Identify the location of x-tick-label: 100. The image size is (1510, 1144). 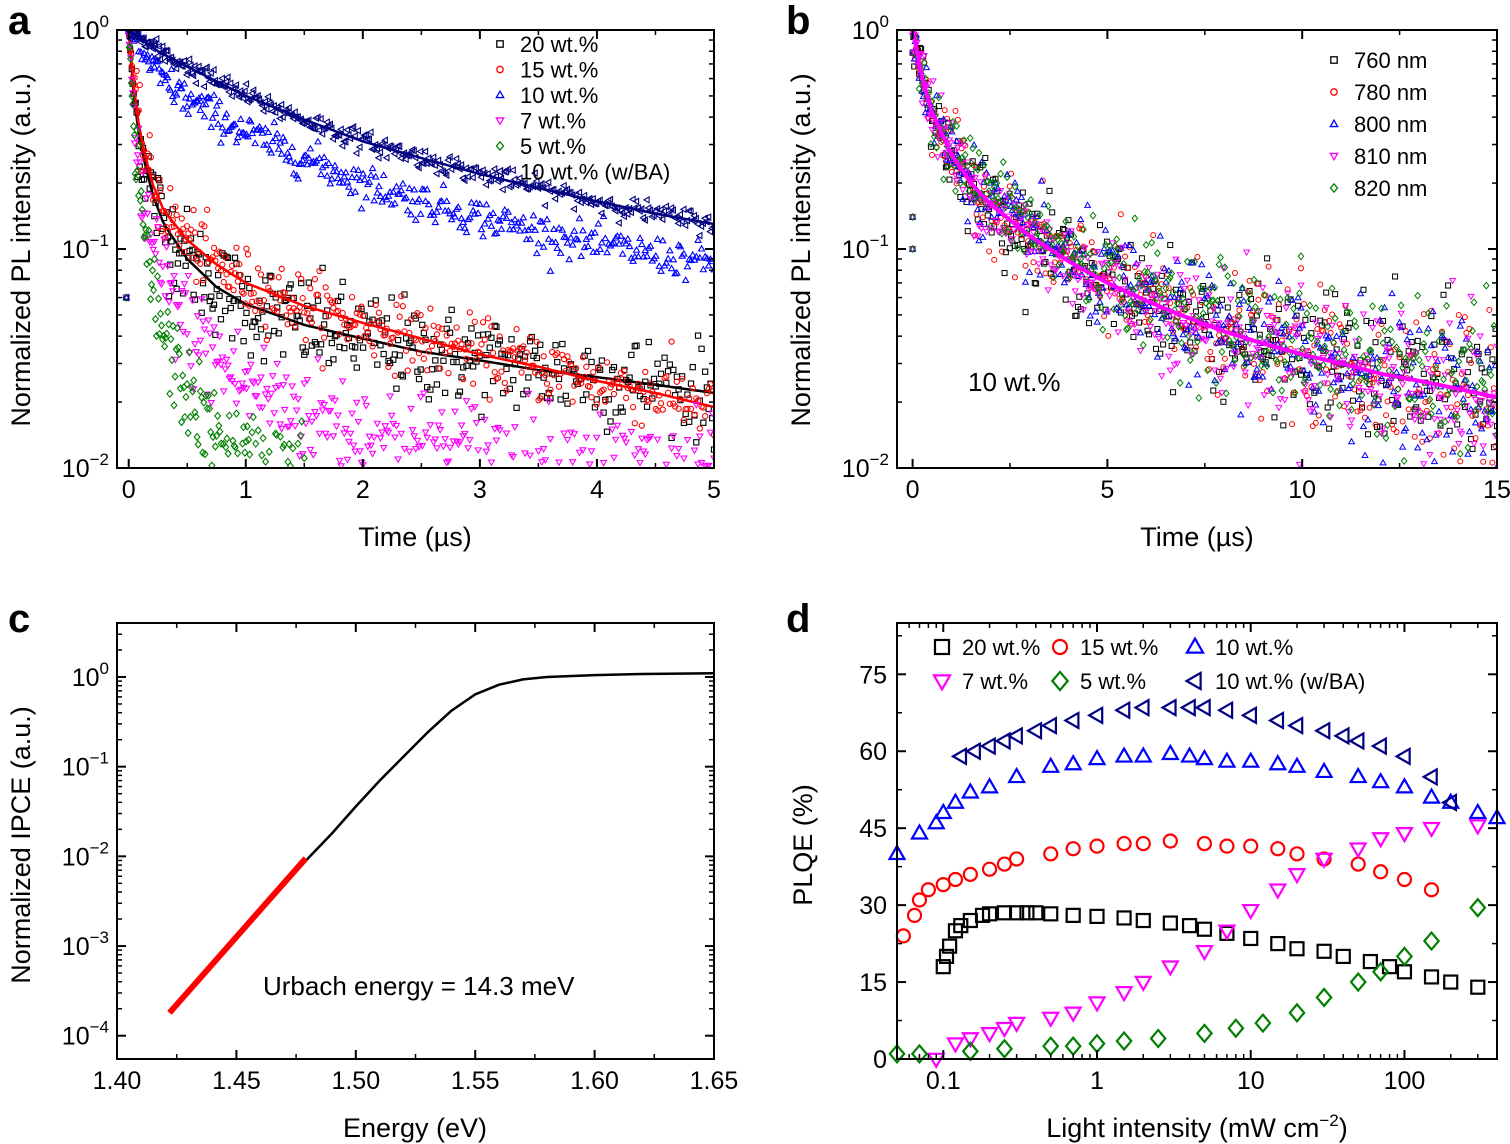
(1405, 1081).